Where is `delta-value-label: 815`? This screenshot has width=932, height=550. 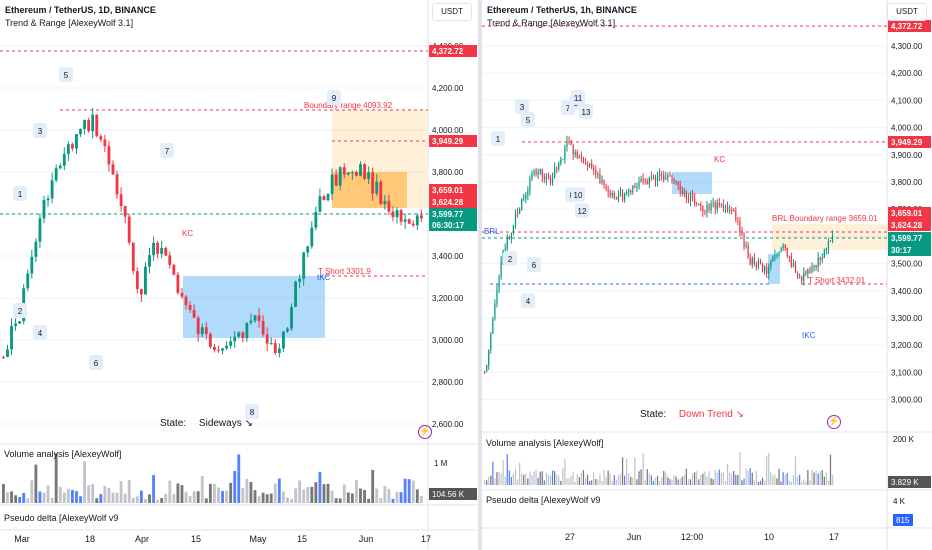 delta-value-label: 815 is located at coordinates (903, 520).